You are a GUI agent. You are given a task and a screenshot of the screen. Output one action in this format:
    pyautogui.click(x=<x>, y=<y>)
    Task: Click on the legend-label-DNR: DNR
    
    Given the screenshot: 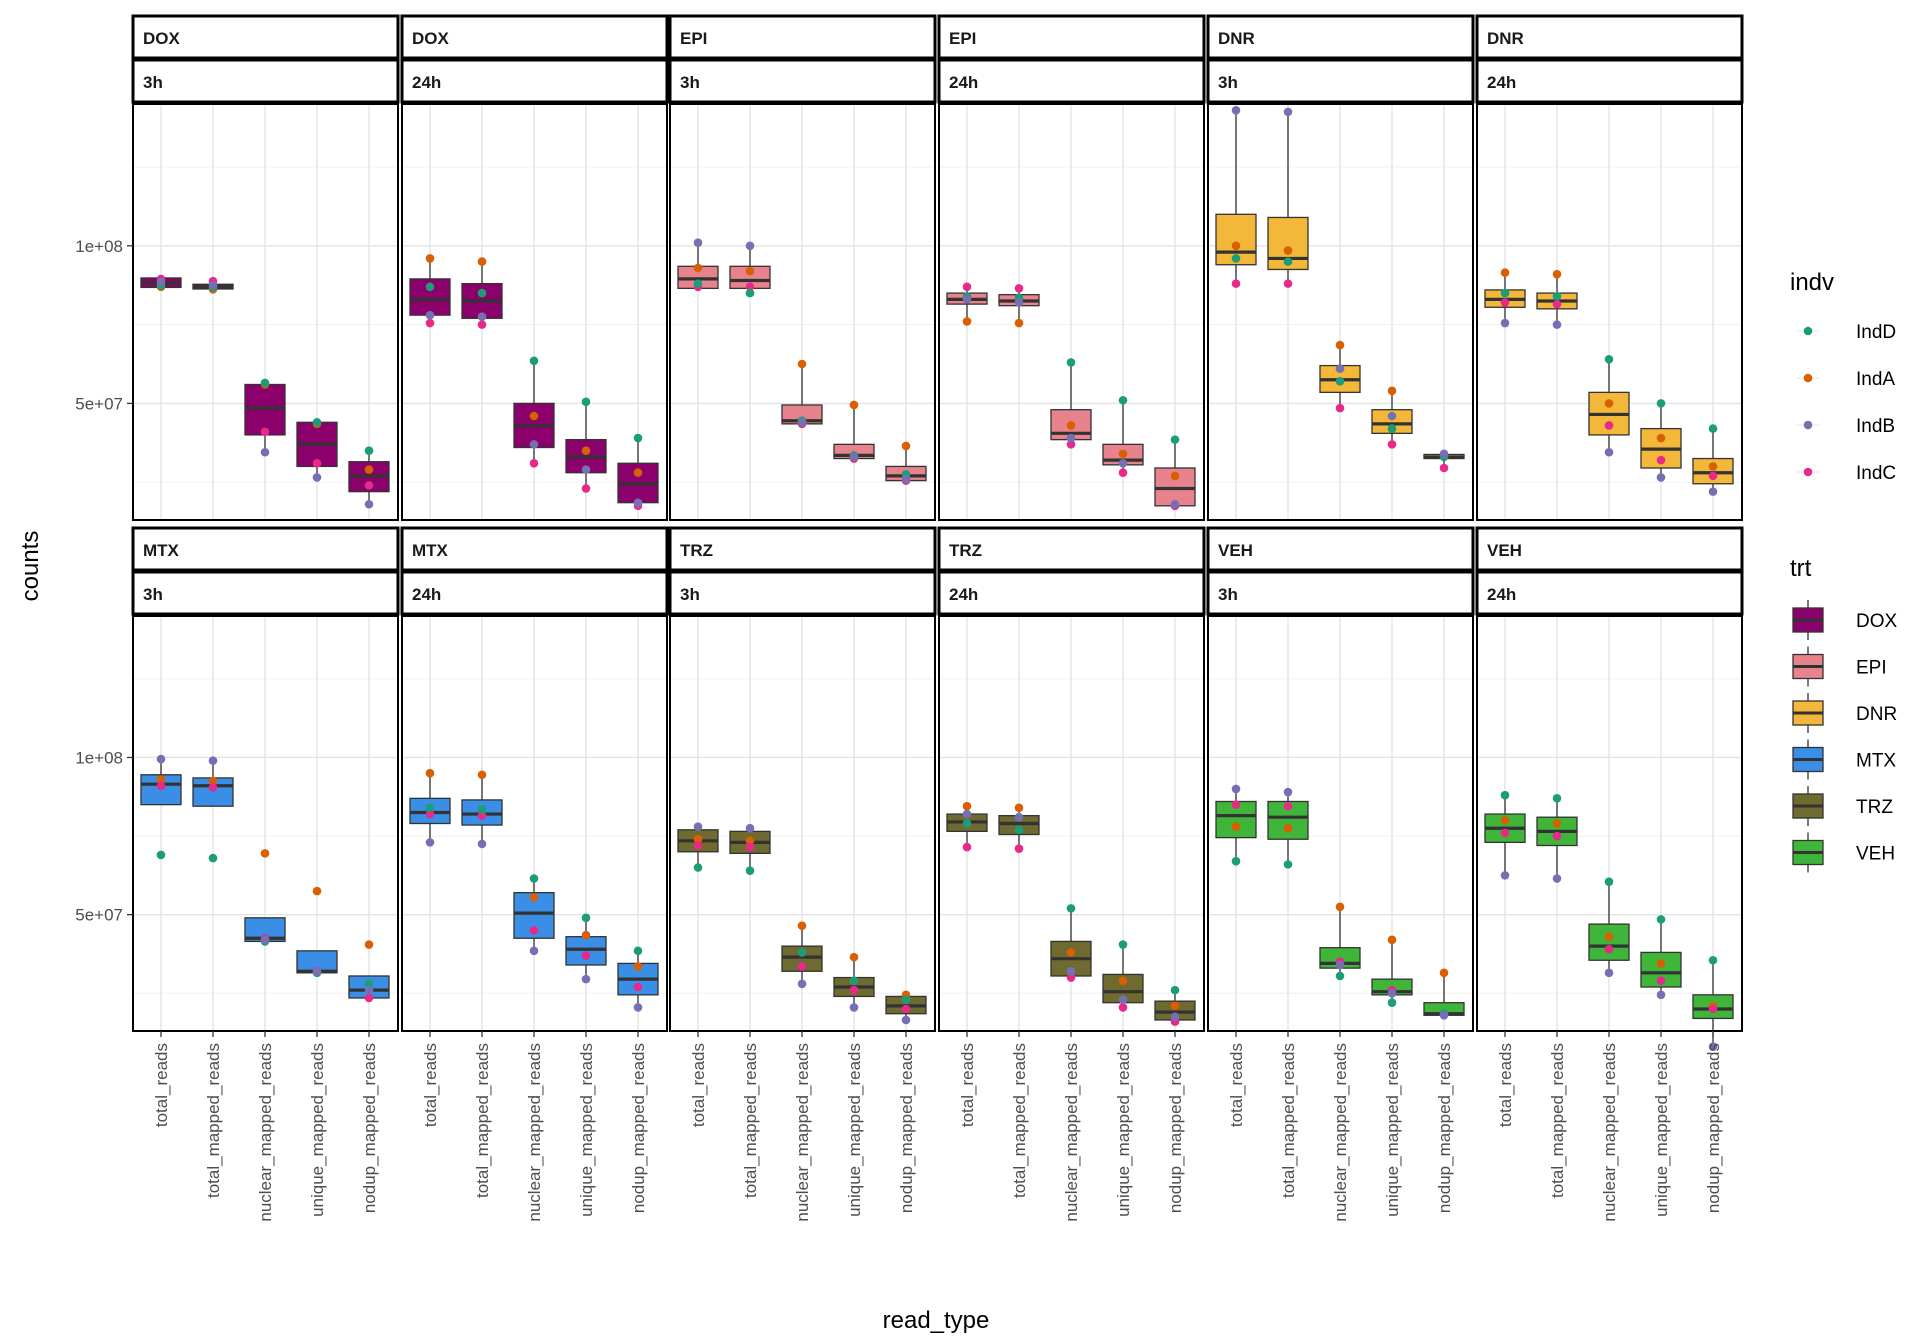 What is the action you would take?
    pyautogui.click(x=1876, y=714)
    